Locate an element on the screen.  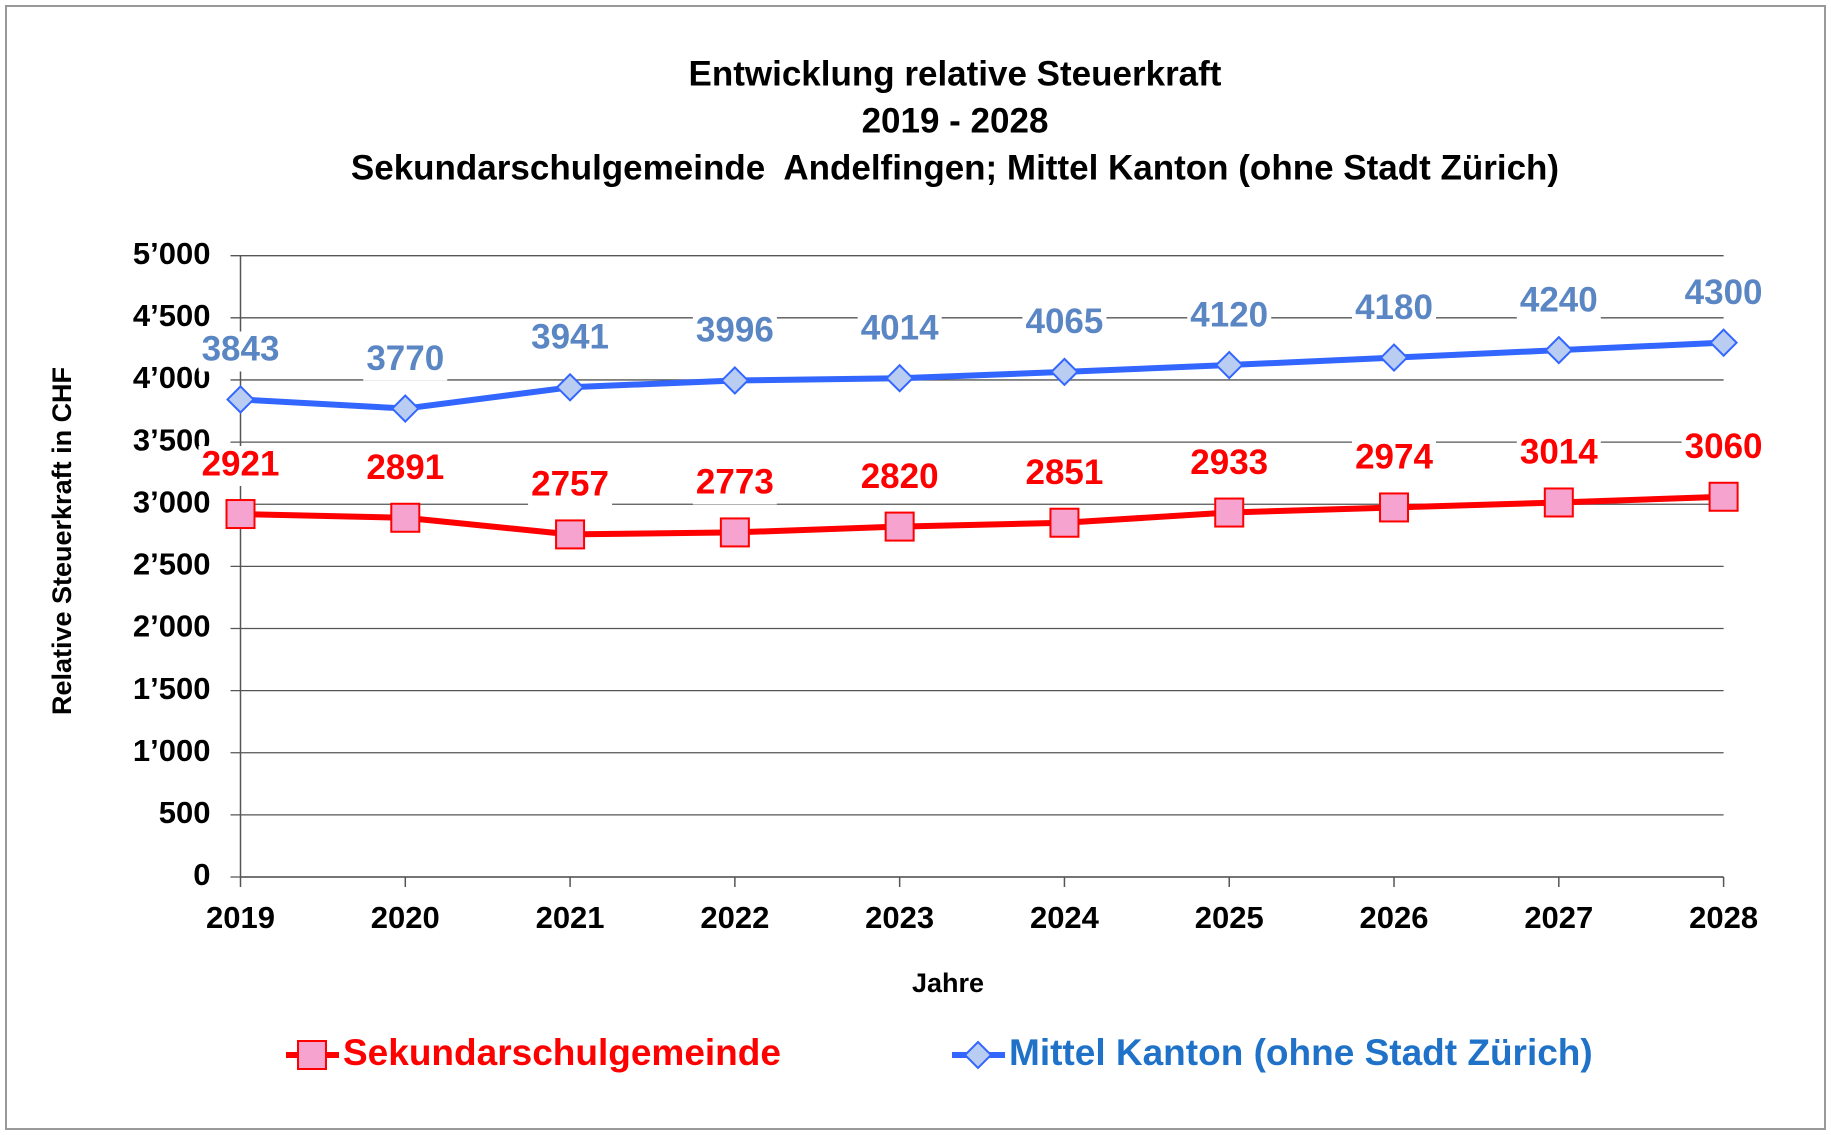
data-label: 4300 is located at coordinates (1724, 292).